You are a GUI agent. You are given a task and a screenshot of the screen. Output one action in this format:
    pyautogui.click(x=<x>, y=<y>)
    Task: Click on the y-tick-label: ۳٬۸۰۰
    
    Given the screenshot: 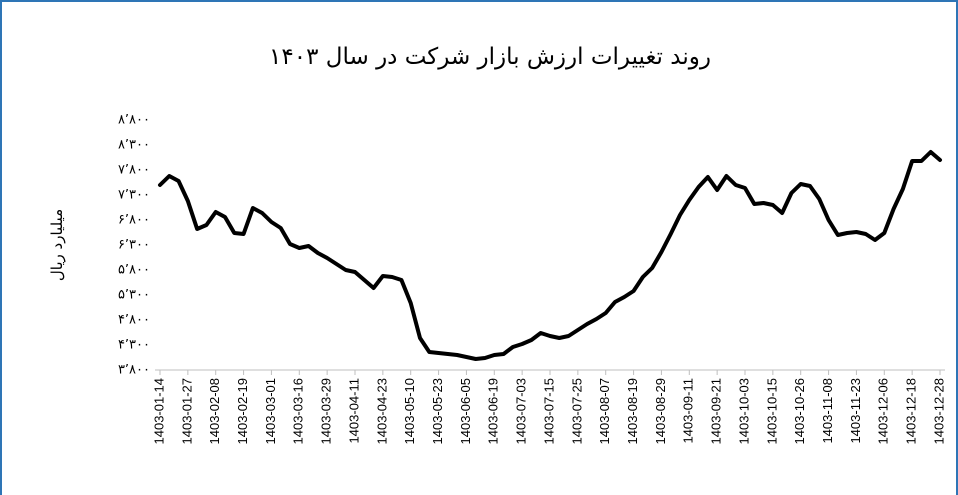 What is the action you would take?
    pyautogui.click(x=134, y=370)
    